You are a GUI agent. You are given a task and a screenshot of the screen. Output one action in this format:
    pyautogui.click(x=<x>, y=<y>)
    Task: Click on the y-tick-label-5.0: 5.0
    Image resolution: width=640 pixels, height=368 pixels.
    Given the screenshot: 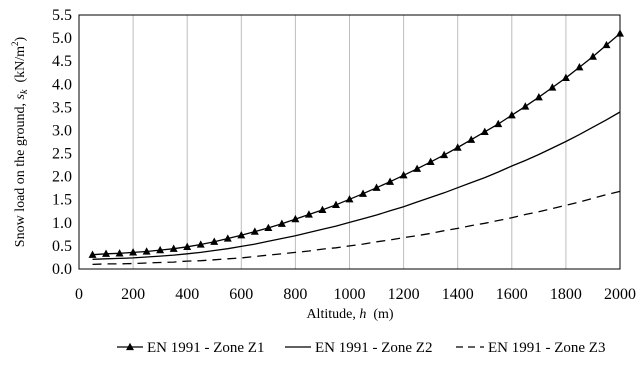 What is the action you would take?
    pyautogui.click(x=62, y=38)
    